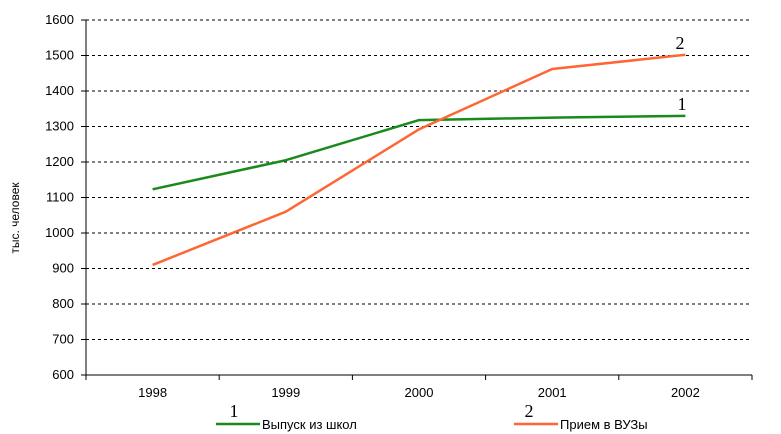 The width and height of the screenshot is (781, 434). I want to click on legend-label: Прием в ВУЗы, so click(604, 424).